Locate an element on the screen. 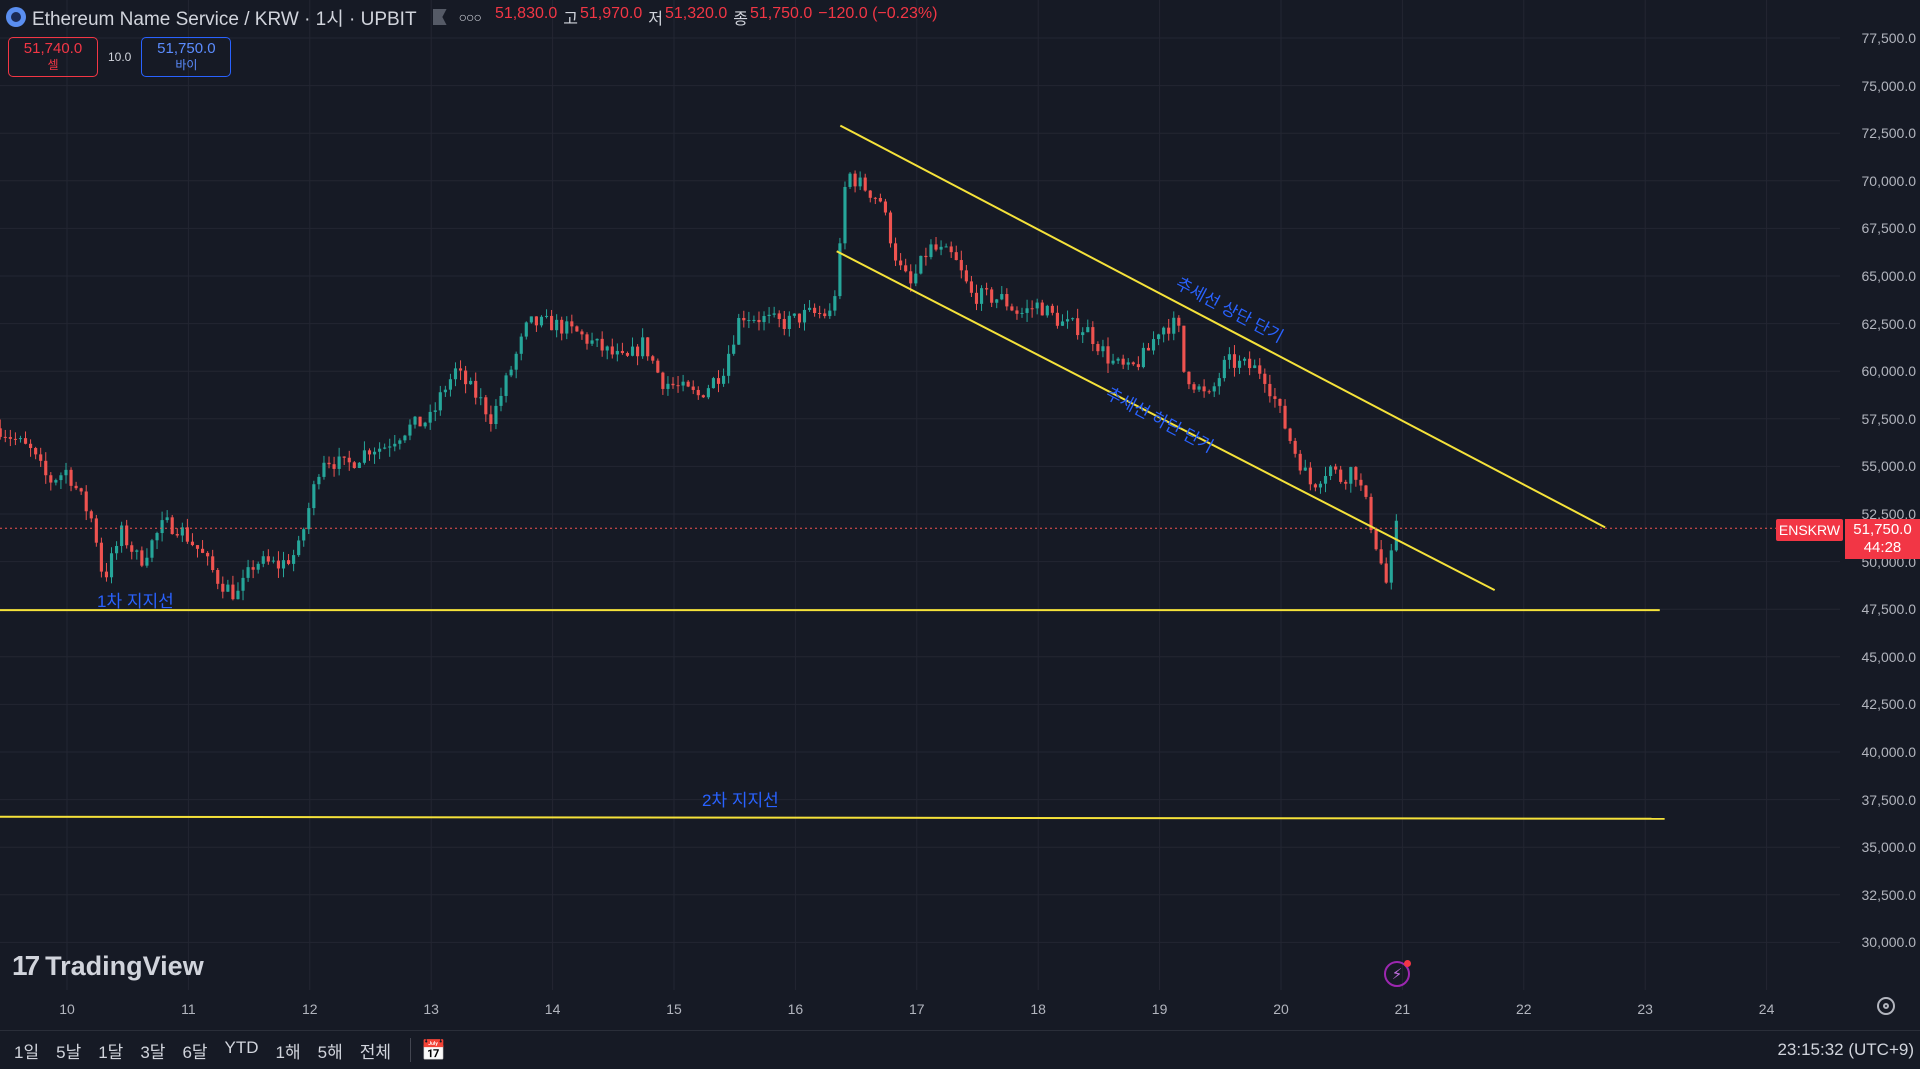  more-dots-icon: ○○○ is located at coordinates (470, 17).